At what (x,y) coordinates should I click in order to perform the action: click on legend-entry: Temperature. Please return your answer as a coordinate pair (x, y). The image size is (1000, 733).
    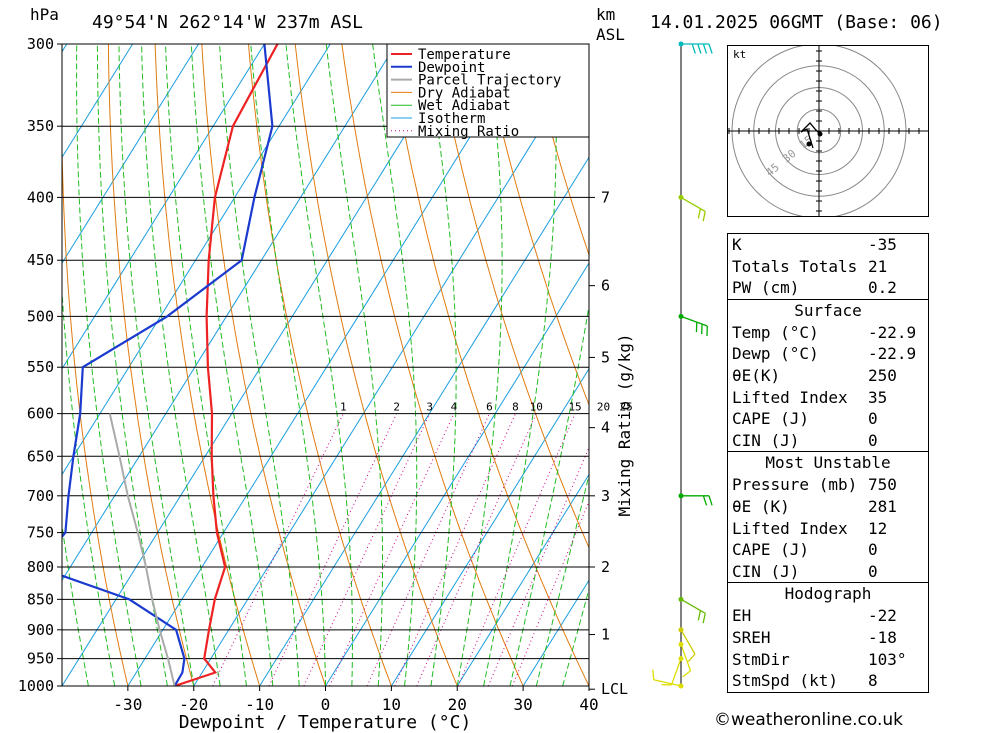
    Looking at the image, I should click on (464, 55).